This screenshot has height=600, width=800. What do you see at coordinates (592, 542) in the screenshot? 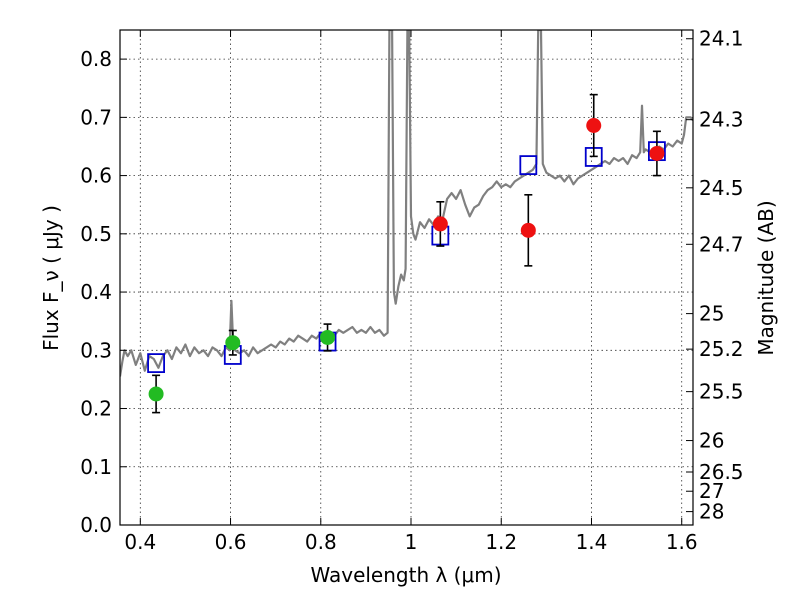
I see `x-tick-label: 1.4` at bounding box center [592, 542].